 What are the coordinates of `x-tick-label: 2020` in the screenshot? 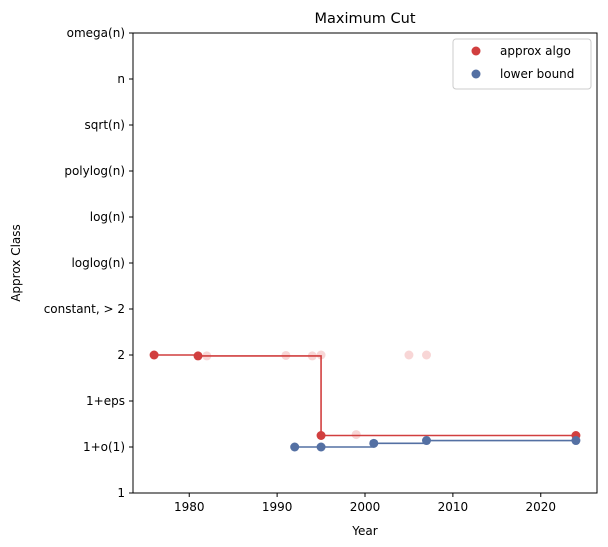 It's located at (540, 507).